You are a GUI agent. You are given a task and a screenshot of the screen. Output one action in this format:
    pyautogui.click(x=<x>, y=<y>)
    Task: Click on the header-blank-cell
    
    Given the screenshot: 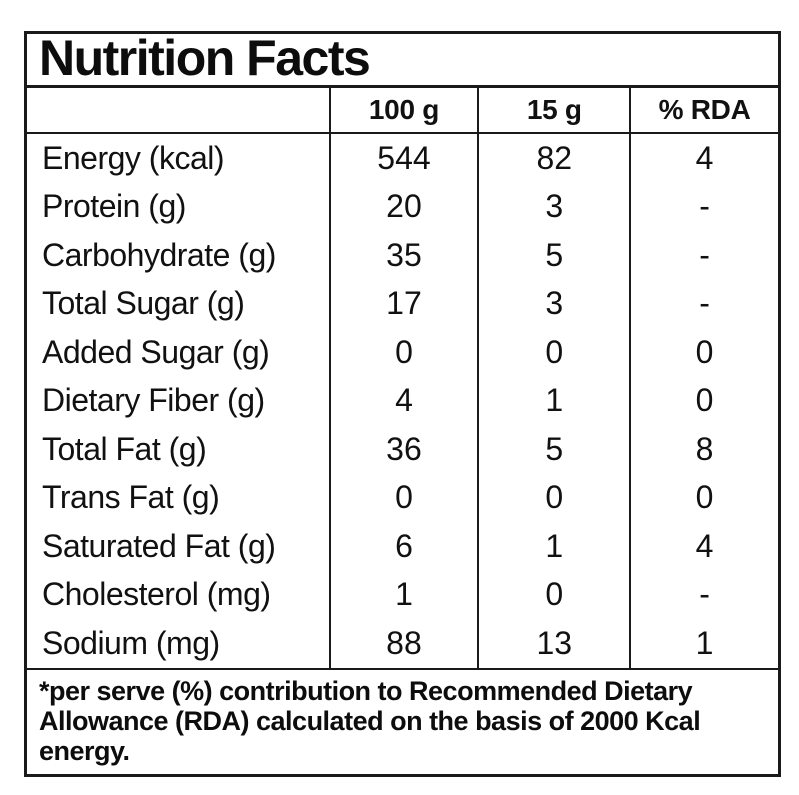 What is the action you would take?
    pyautogui.click(x=179, y=110)
    